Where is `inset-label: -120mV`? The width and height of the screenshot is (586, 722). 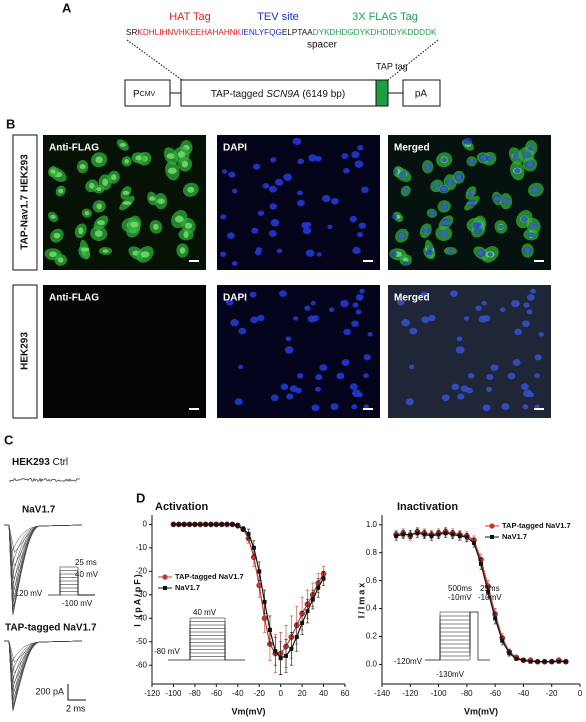 inset-label: -120mV is located at coordinates (408, 661).